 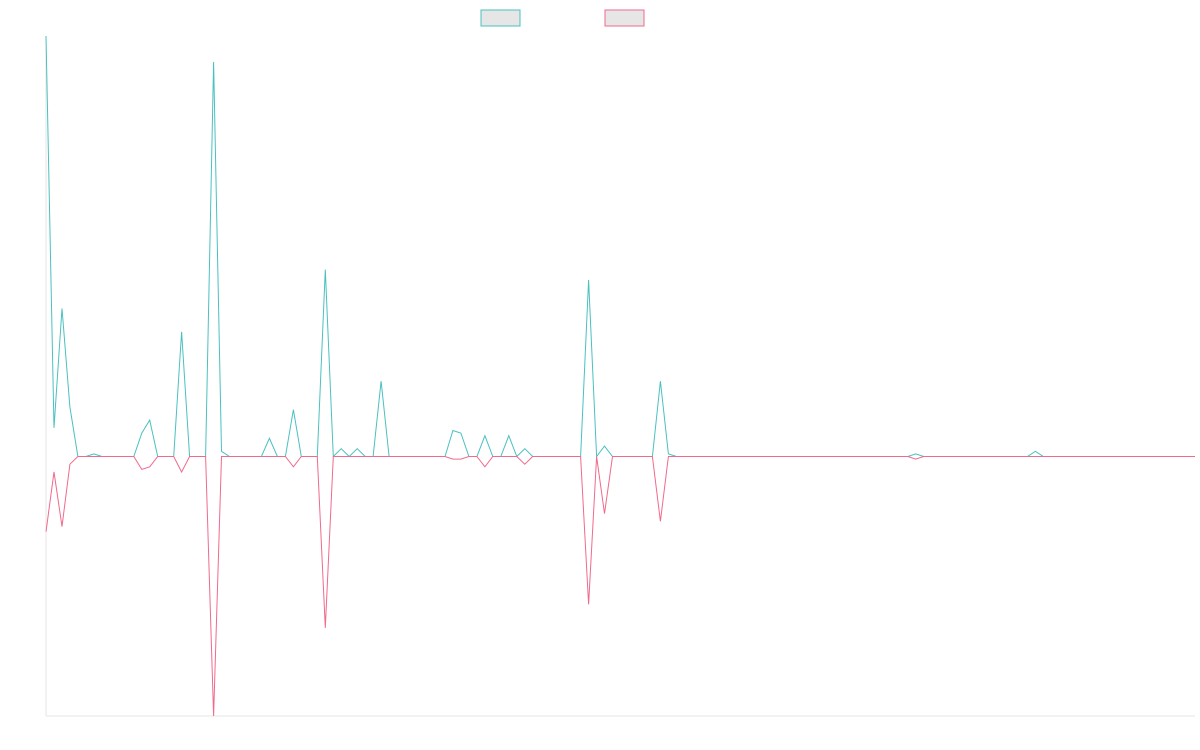 What do you see at coordinates (562, 18) in the screenshot?
I see `legend` at bounding box center [562, 18].